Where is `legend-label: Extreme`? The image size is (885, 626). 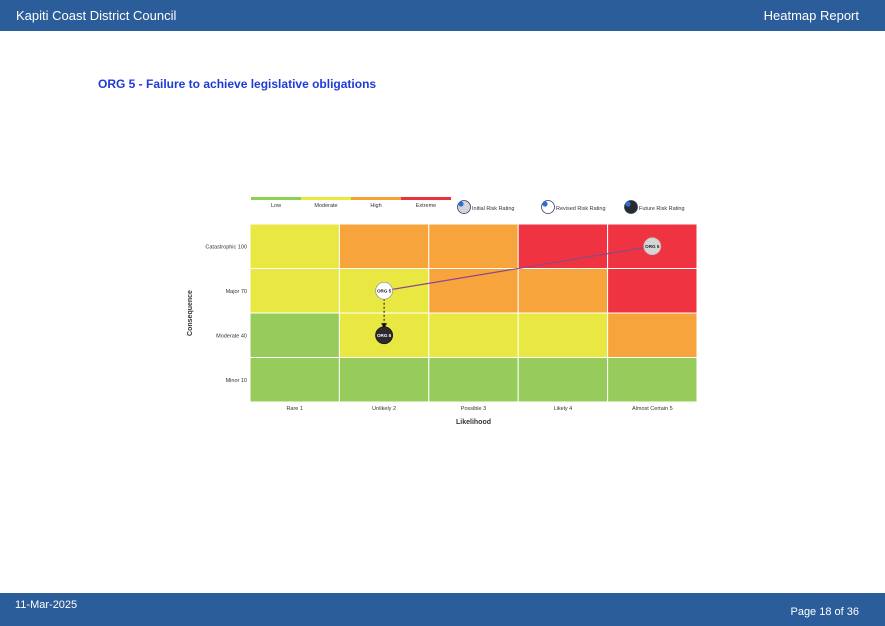
legend-label: Extreme is located at coordinates (426, 206).